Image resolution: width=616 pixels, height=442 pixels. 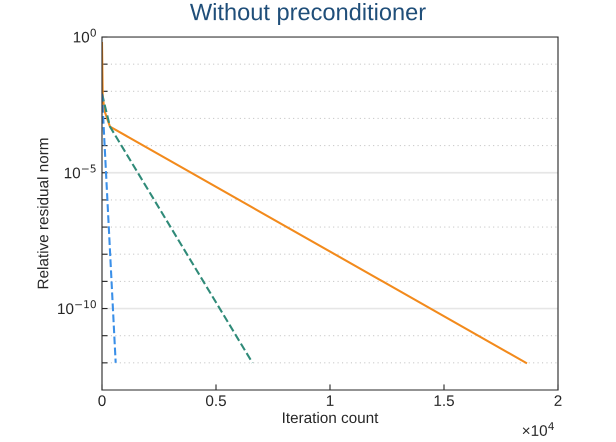 I want to click on x-tick-label: 0.5, so click(x=216, y=400).